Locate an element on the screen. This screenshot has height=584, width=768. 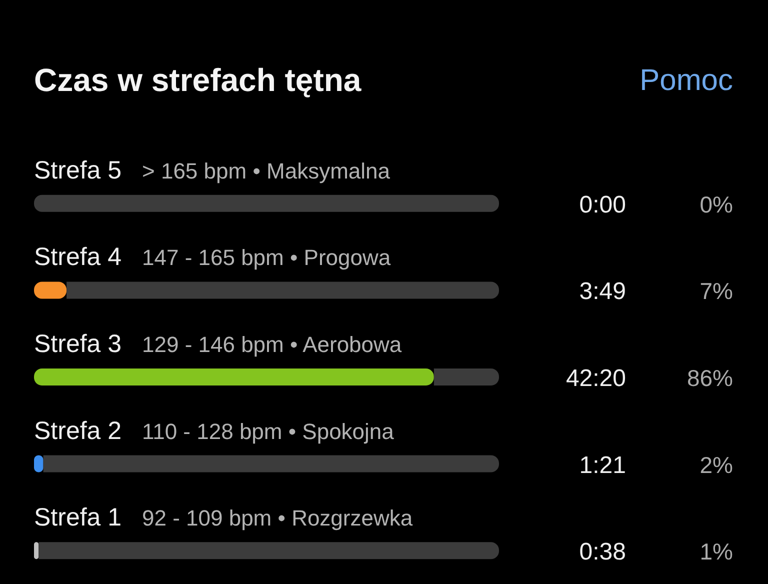
data-label: 86% is located at coordinates (709, 378).